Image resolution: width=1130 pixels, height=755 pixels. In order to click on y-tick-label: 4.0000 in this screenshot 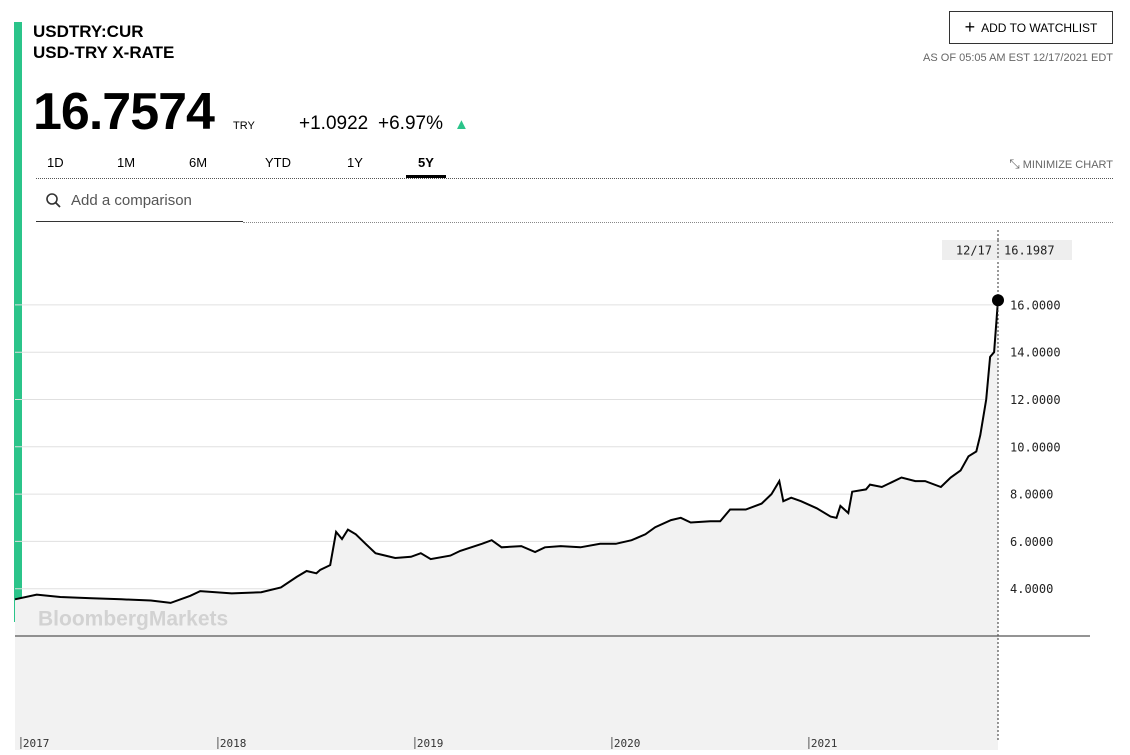, I will do `click(1031, 589)`.